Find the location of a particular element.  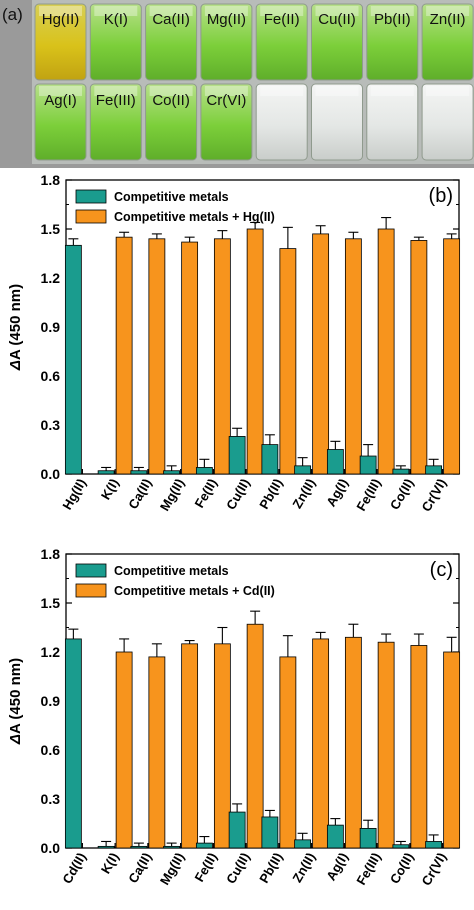

vial-label: Zn(II) is located at coordinates (448, 19).